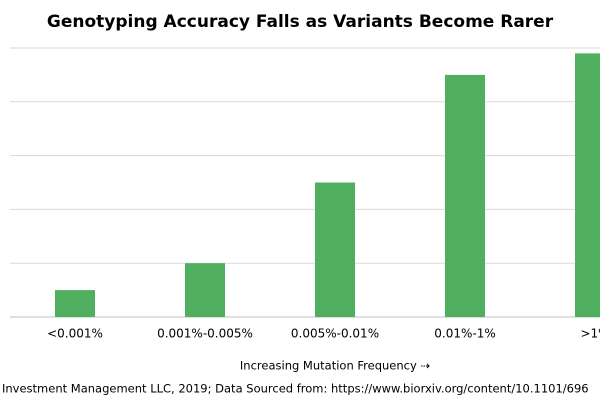 The image size is (600, 400). Describe the element at coordinates (590, 334) in the screenshot. I see `x-tick-label: >1%` at that location.